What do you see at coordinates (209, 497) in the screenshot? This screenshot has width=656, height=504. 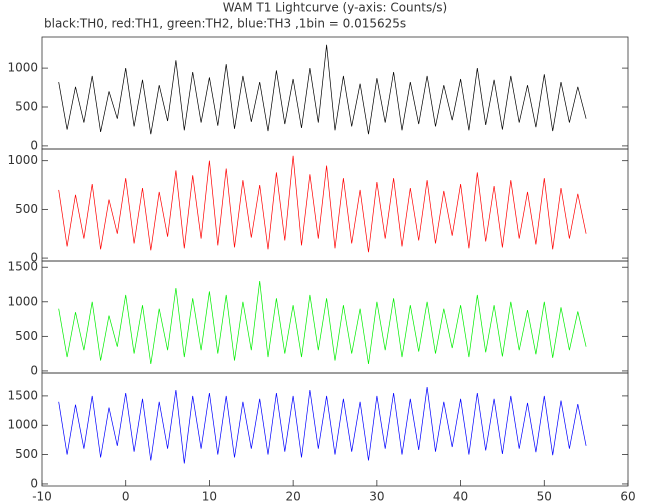 I see `x-tick-label: 10` at bounding box center [209, 497].